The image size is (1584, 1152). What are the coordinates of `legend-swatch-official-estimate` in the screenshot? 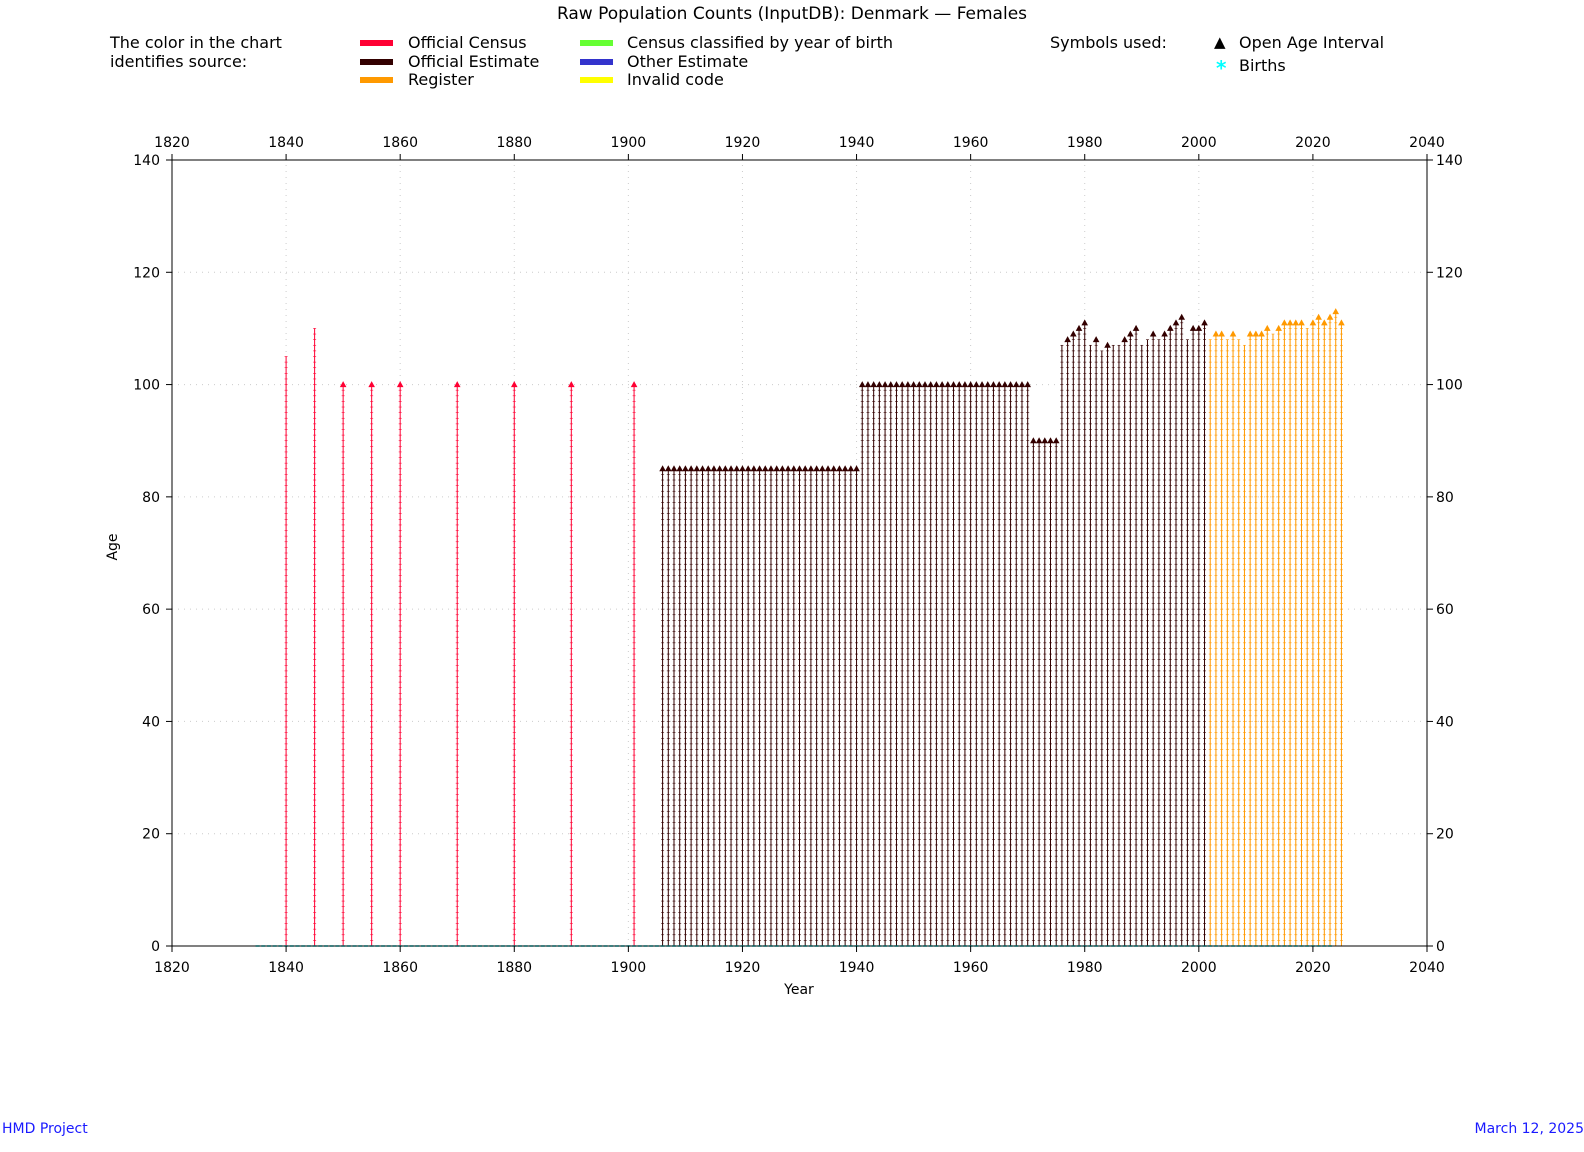 It's located at (376, 62).